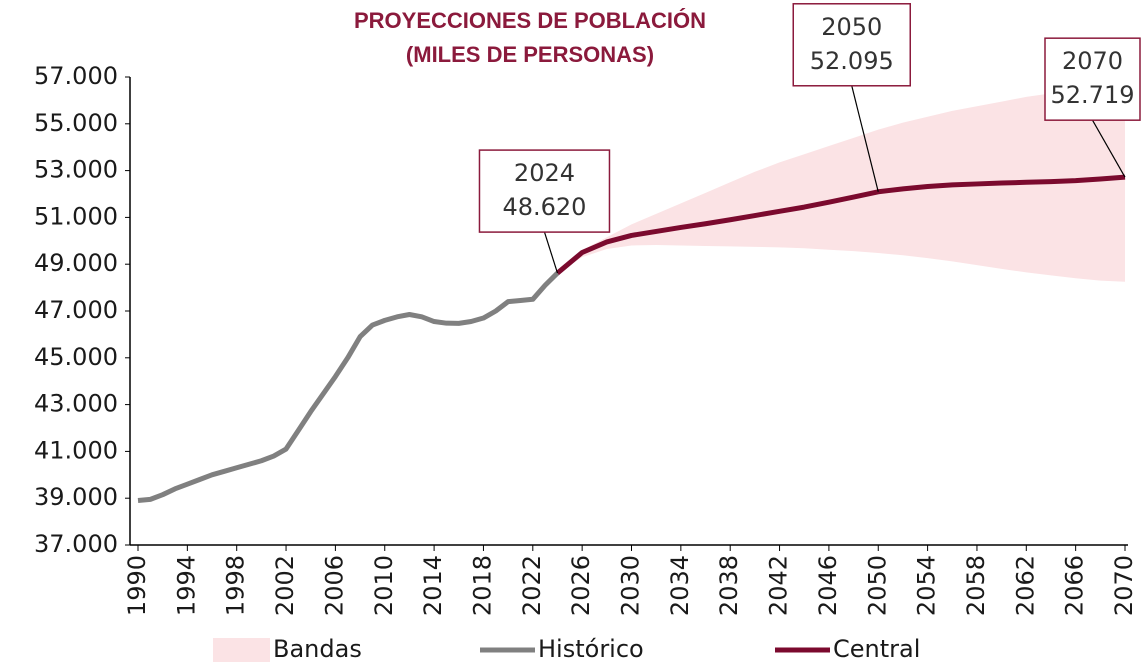 The height and width of the screenshot is (670, 1141). I want to click on annotation-value: 52.719, so click(1093, 95).